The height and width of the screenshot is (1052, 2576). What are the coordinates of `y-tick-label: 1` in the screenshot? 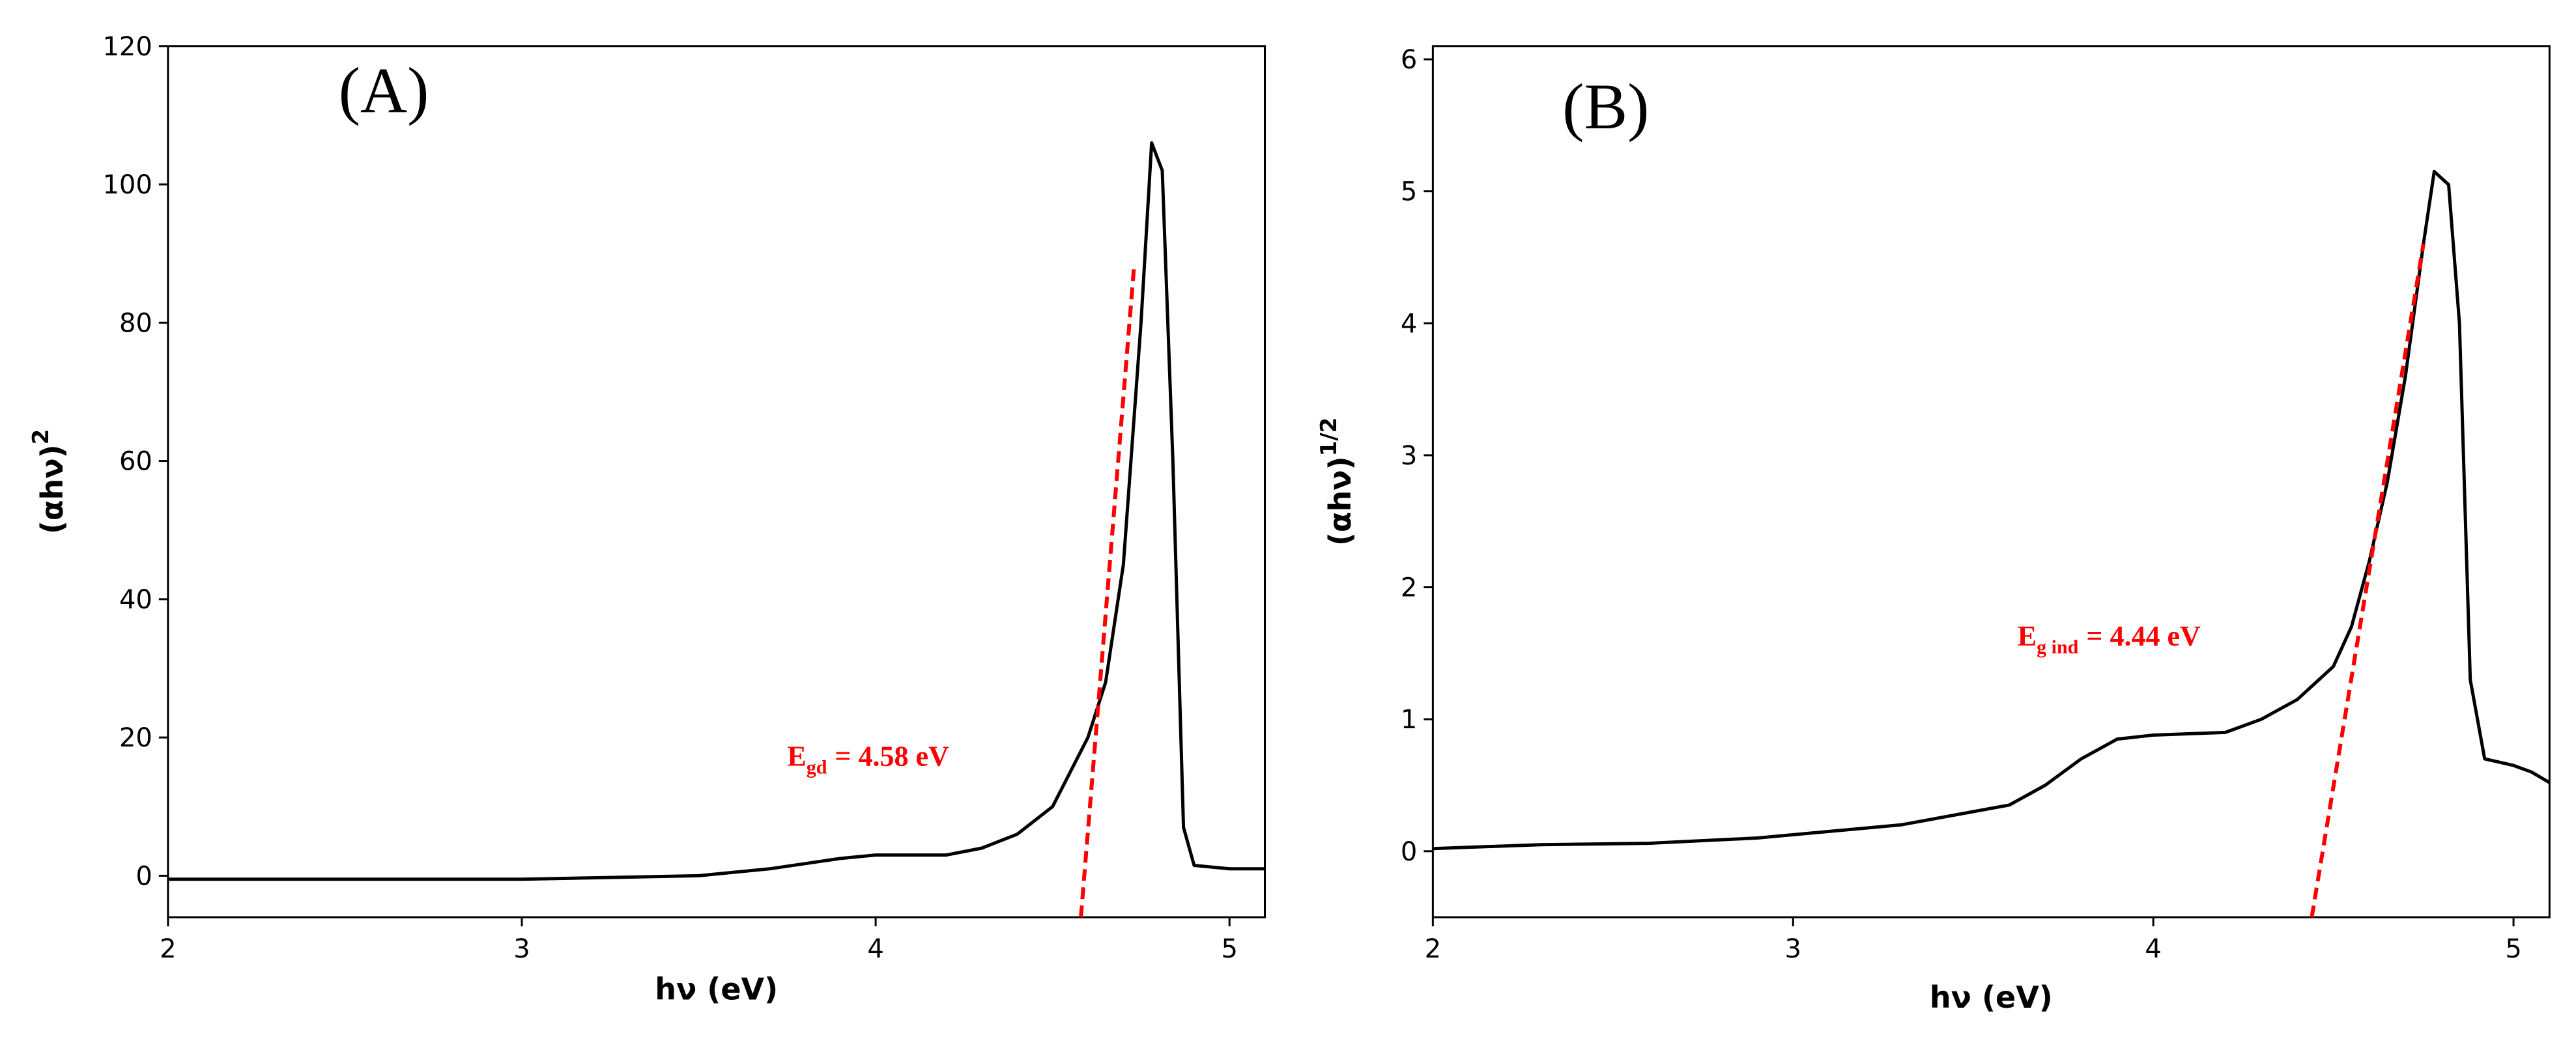 It's located at (1409, 720).